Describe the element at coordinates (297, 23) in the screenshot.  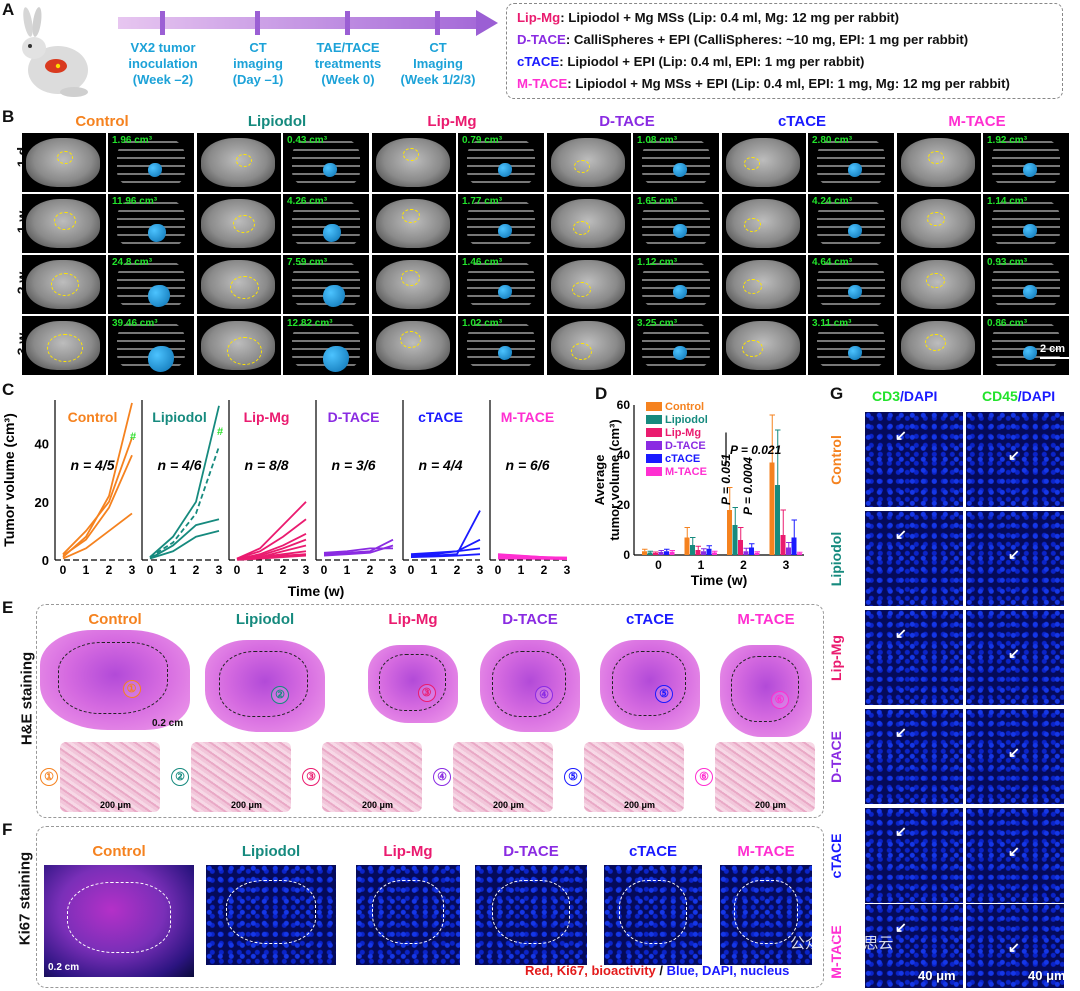
I see `timeline-bar` at that location.